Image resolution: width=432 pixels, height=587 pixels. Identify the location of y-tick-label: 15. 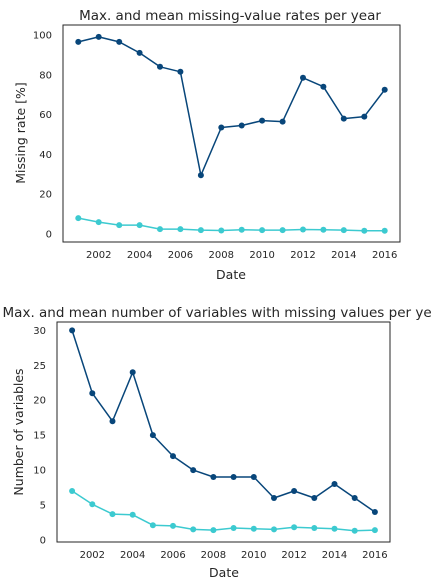
(39, 436).